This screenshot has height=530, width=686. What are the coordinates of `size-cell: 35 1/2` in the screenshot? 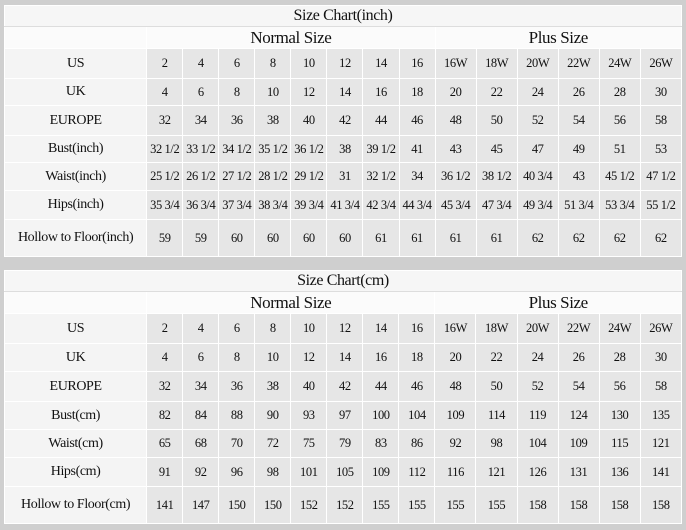 It's located at (273, 149).